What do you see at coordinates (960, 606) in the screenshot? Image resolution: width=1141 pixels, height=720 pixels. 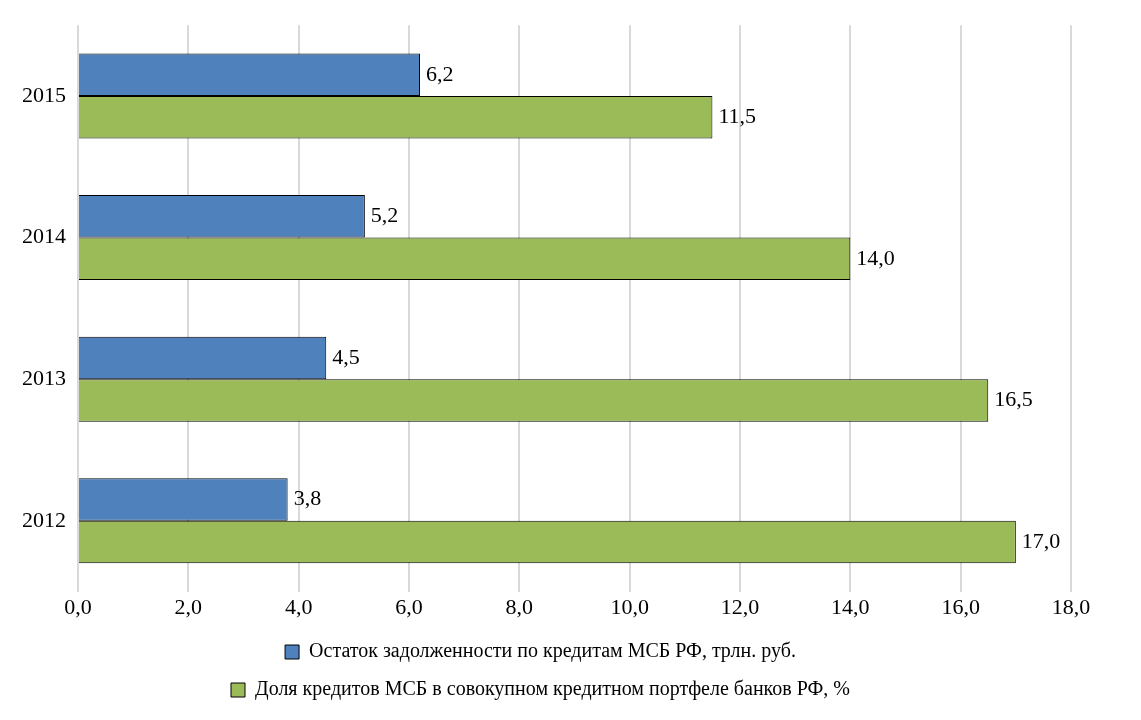 I see `x-tick-label: 16,0` at bounding box center [960, 606].